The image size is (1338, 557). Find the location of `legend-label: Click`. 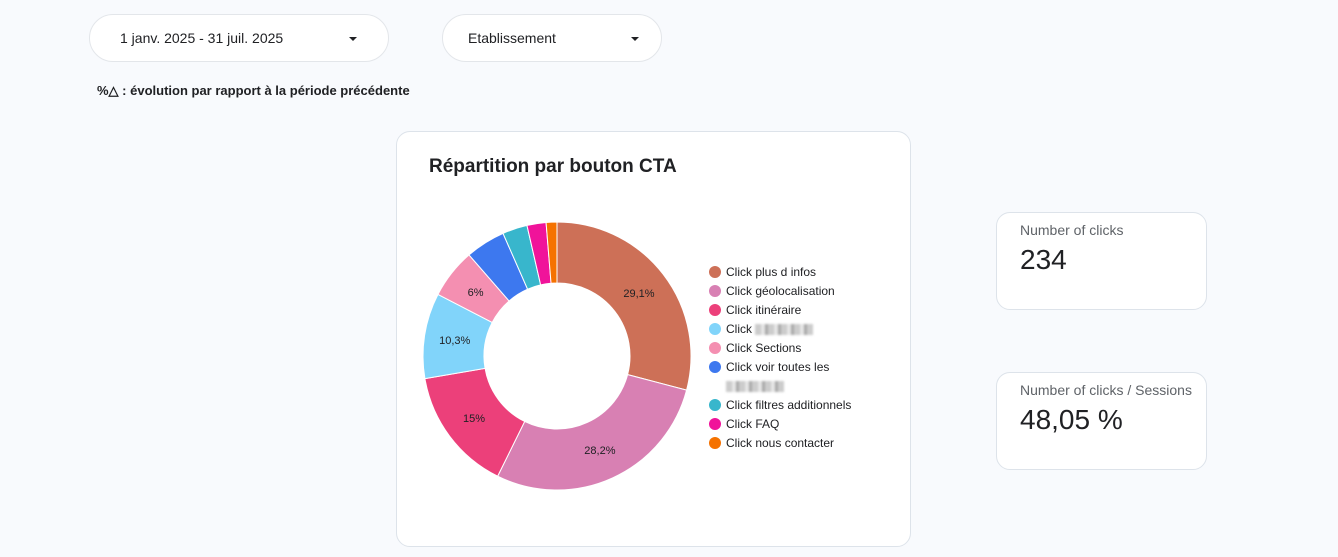

legend-label: Click is located at coordinates (770, 329).